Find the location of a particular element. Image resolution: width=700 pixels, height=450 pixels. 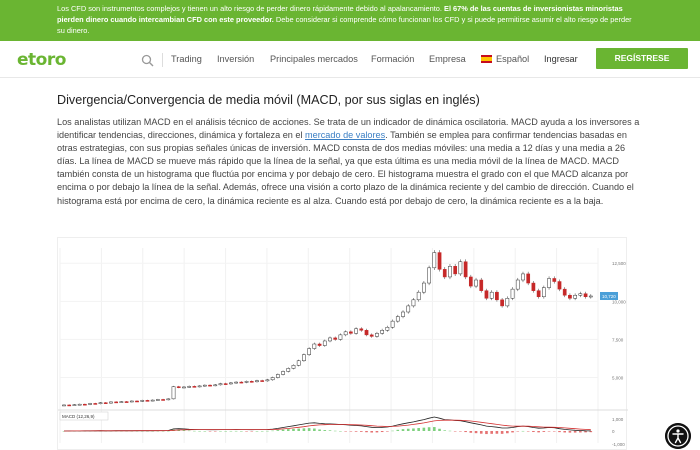

macd-label-box is located at coordinates (84, 416).